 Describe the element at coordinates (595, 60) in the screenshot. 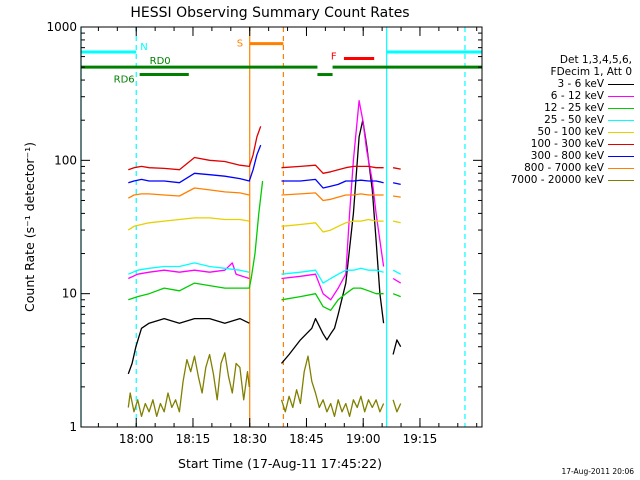

I see `legend-header-line-1: Det 1,3,4,5,6,` at that location.